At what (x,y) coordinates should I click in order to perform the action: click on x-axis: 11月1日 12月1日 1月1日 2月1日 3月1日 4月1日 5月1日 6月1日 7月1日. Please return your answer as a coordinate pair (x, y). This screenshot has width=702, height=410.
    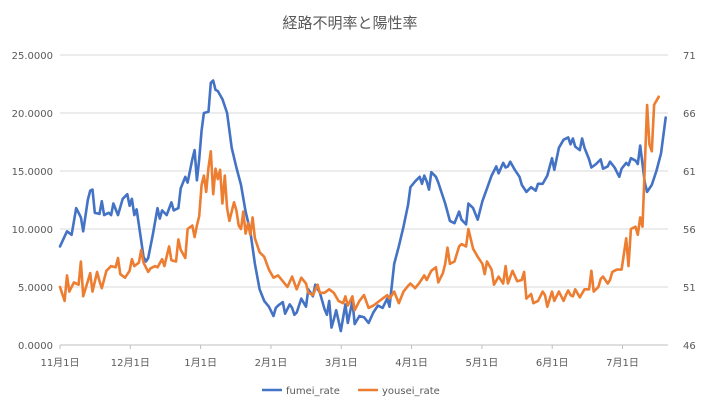
    Looking at the image, I should click on (339, 357).